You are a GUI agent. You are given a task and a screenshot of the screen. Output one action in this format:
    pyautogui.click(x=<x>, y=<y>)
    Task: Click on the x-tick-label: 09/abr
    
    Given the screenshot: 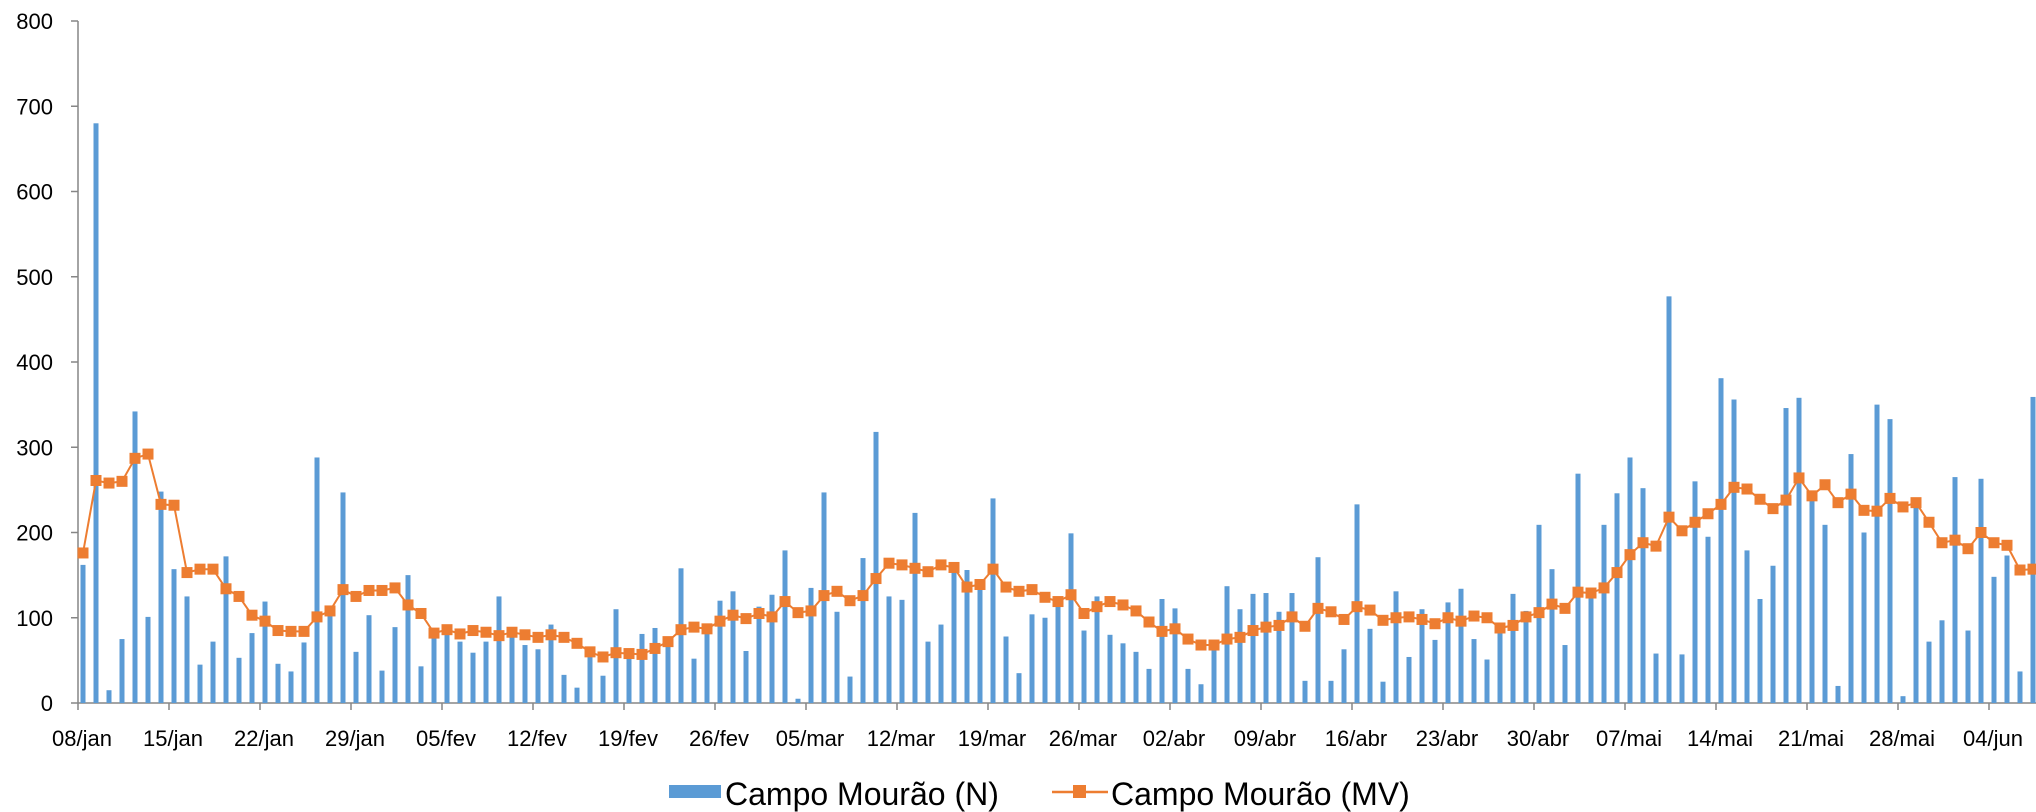 What is the action you would take?
    pyautogui.click(x=1265, y=738)
    